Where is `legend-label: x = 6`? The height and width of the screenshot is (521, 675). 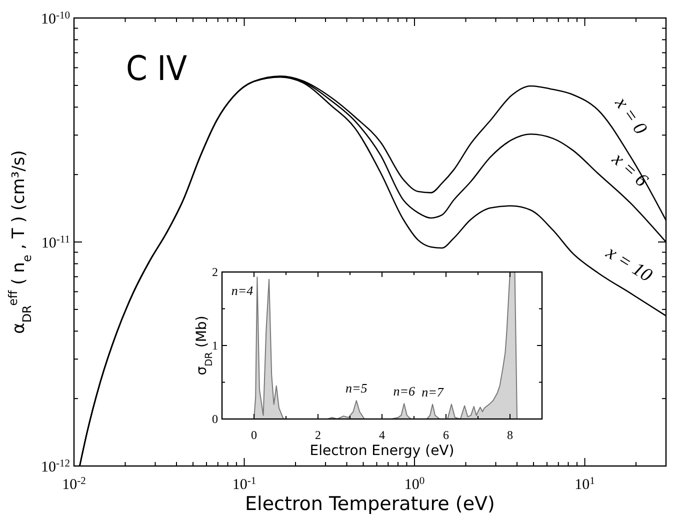 legend-label: x = 6 is located at coordinates (629, 170).